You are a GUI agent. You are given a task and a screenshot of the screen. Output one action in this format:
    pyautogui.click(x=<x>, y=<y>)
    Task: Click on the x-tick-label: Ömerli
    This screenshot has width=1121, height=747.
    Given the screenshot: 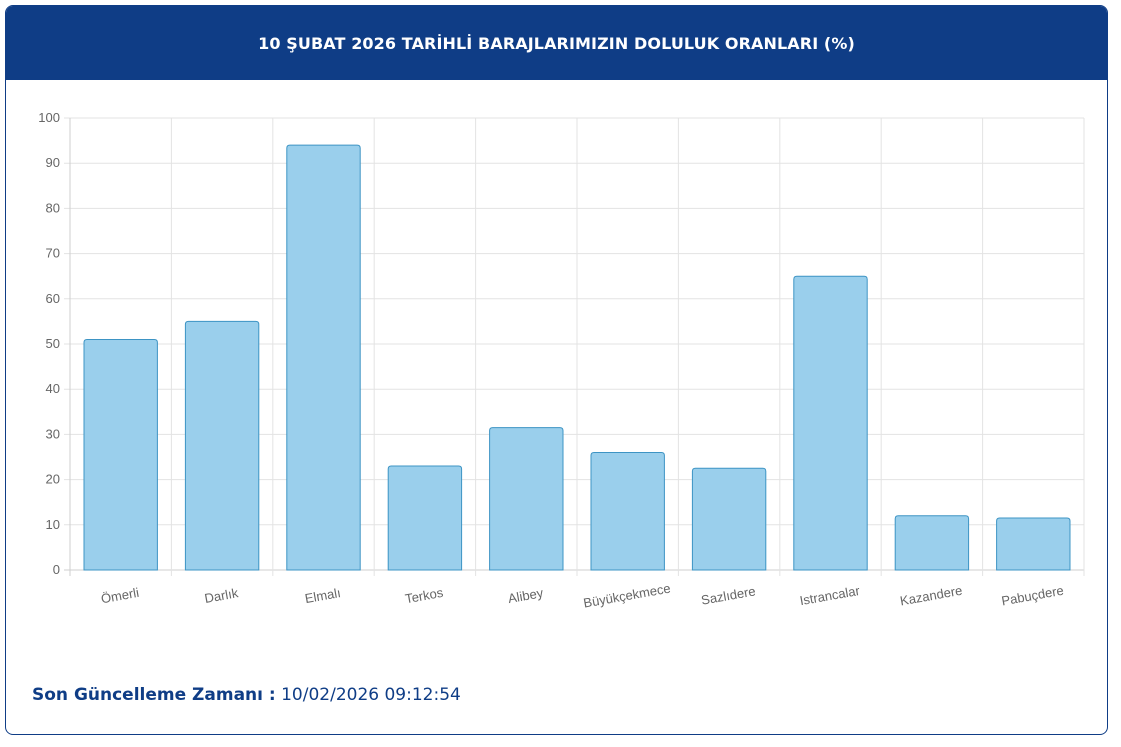 What is the action you would take?
    pyautogui.click(x=120, y=595)
    